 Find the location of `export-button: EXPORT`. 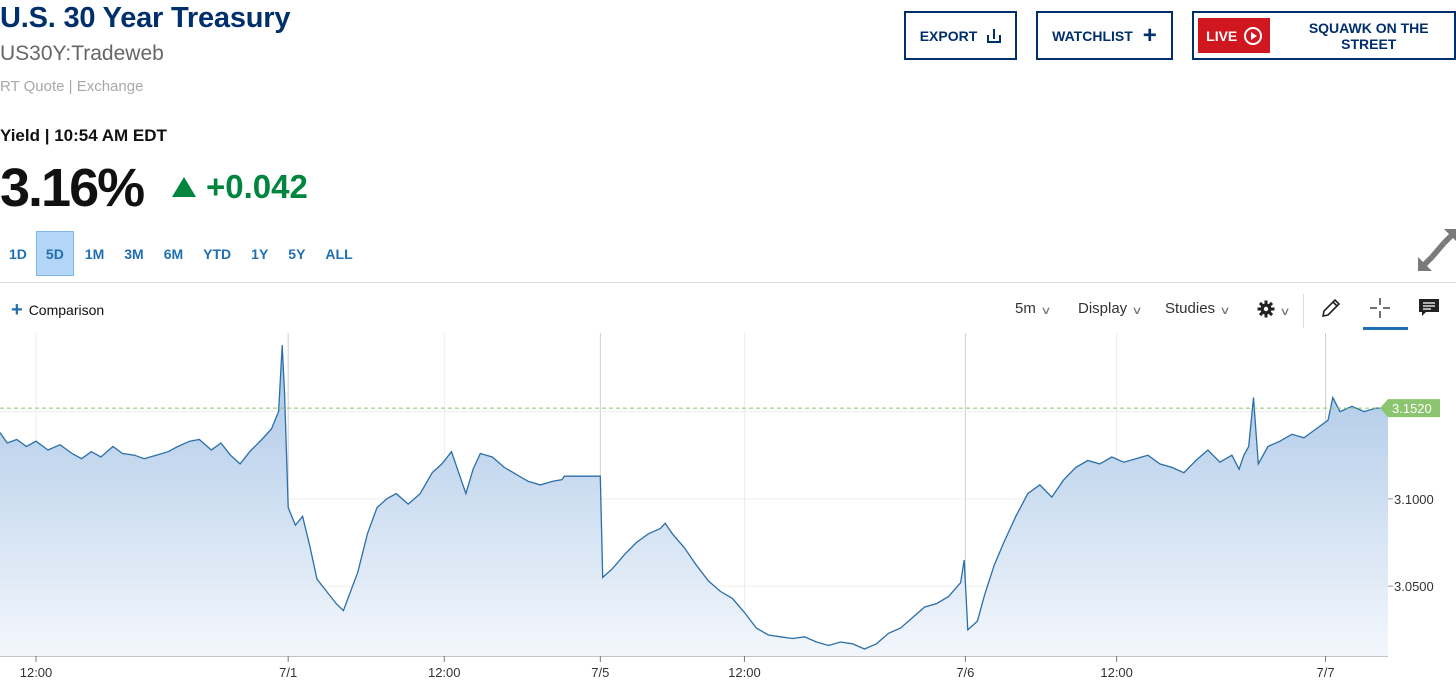

export-button: EXPORT is located at coordinates (960, 35).